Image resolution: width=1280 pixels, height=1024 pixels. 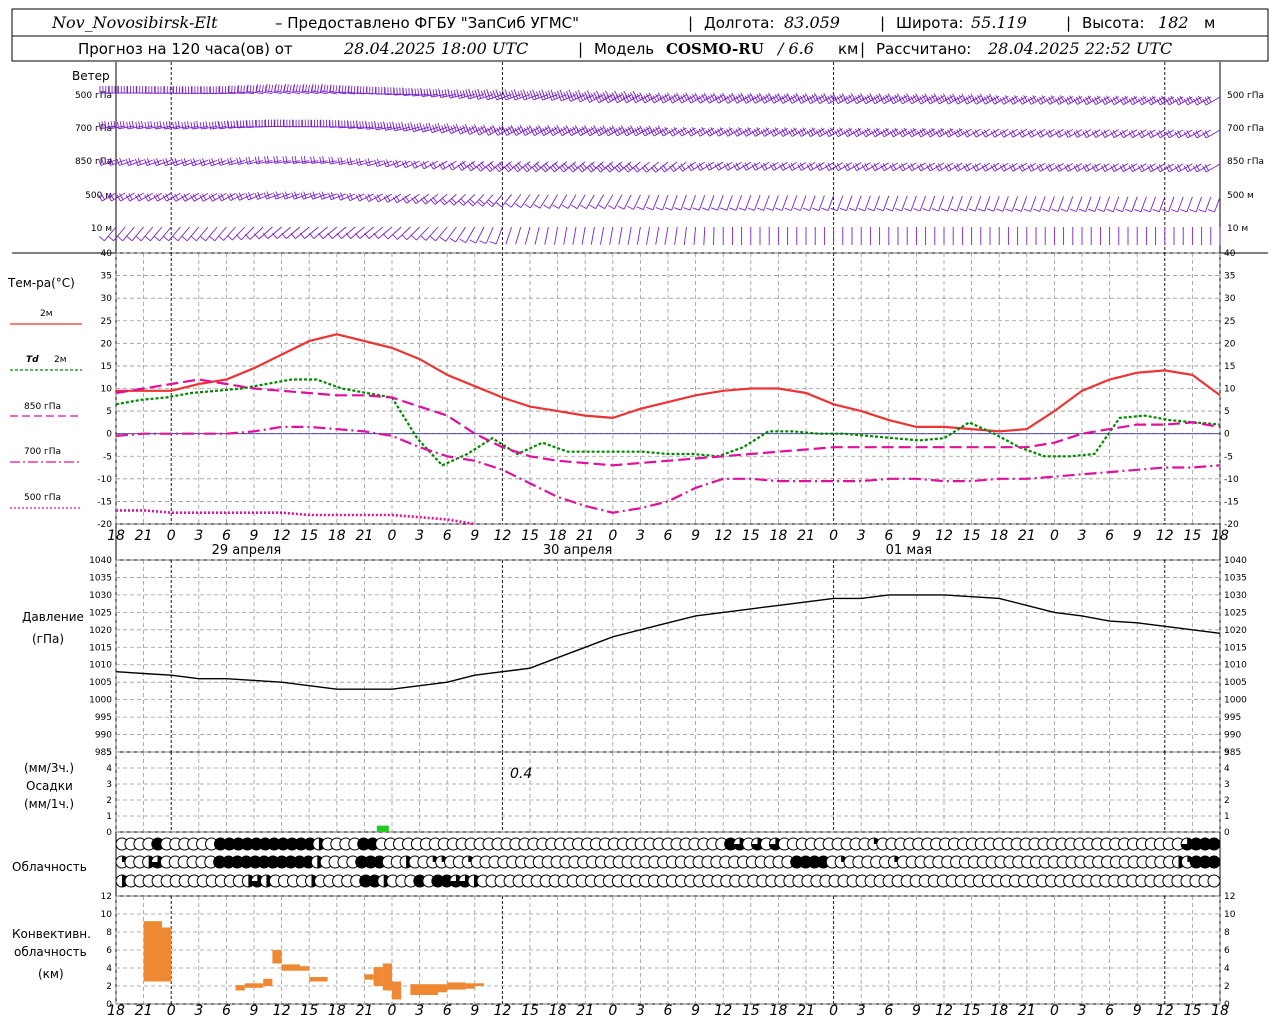 I want to click on x-tick-label: 6, so click(x=447, y=1011).